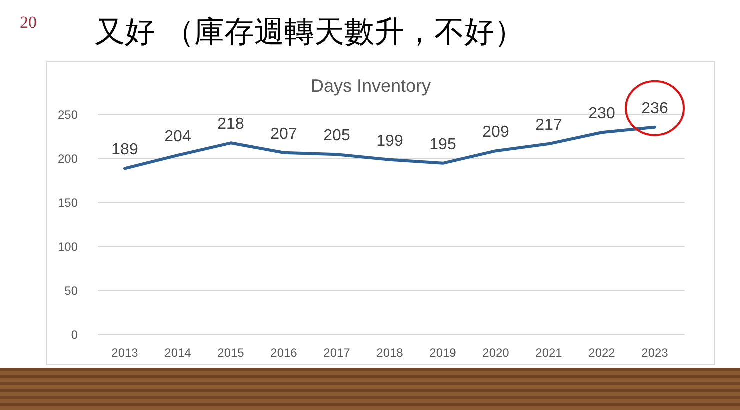  What do you see at coordinates (125, 353) in the screenshot?
I see `x-tick-label: 2013` at bounding box center [125, 353].